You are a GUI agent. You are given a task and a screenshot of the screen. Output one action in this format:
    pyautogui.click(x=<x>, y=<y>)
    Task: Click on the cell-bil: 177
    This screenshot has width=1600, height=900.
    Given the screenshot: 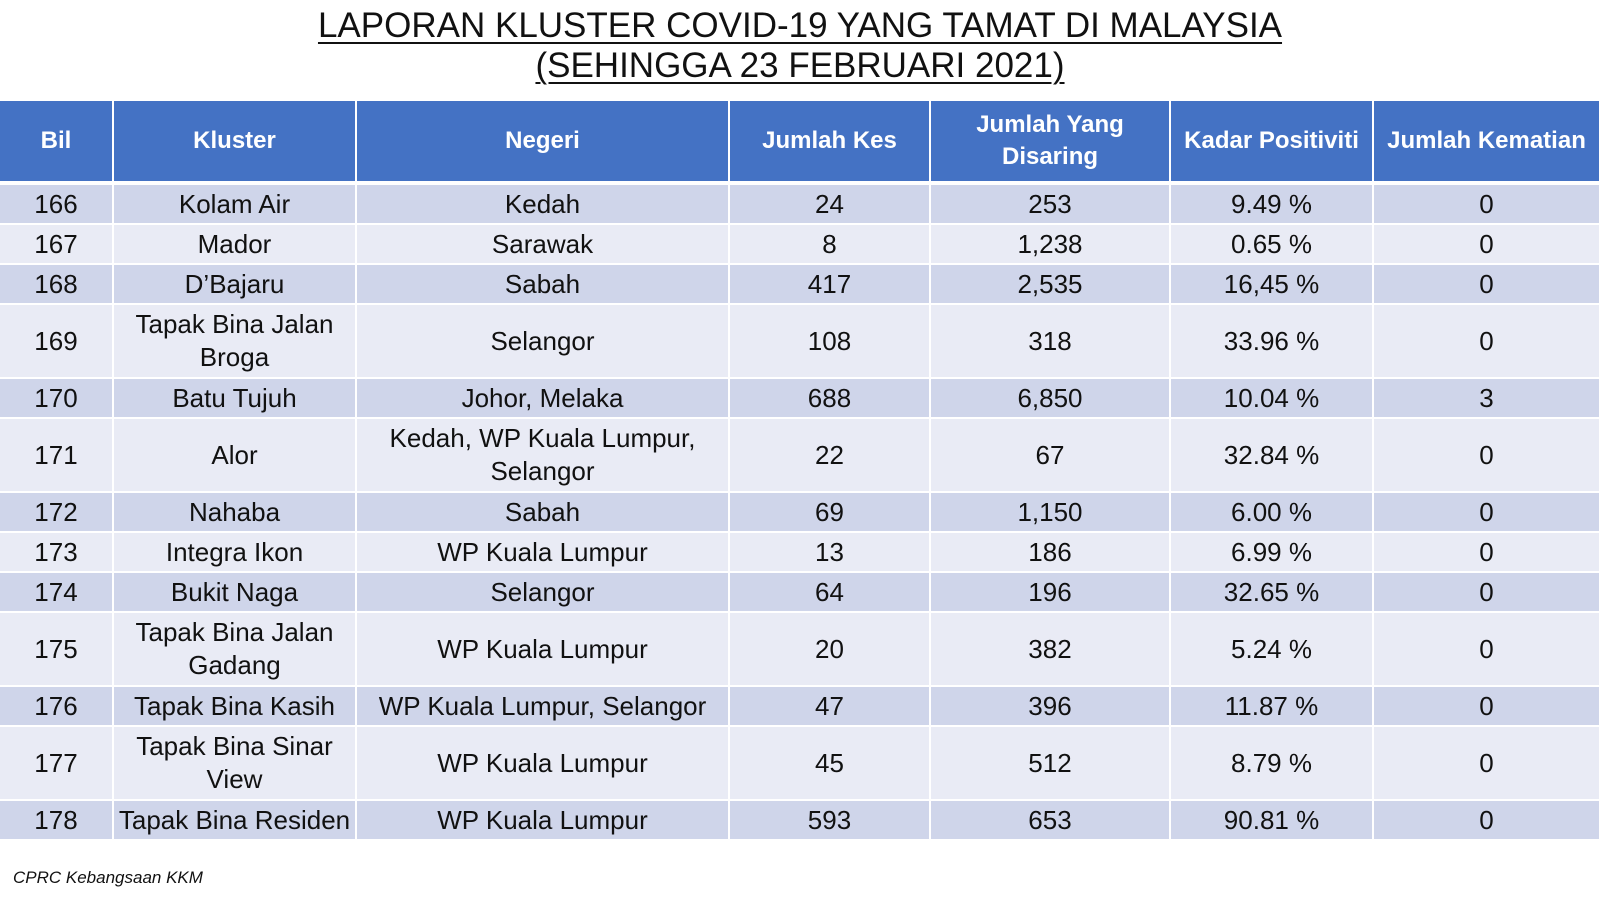 What is the action you would take?
    pyautogui.click(x=57, y=763)
    